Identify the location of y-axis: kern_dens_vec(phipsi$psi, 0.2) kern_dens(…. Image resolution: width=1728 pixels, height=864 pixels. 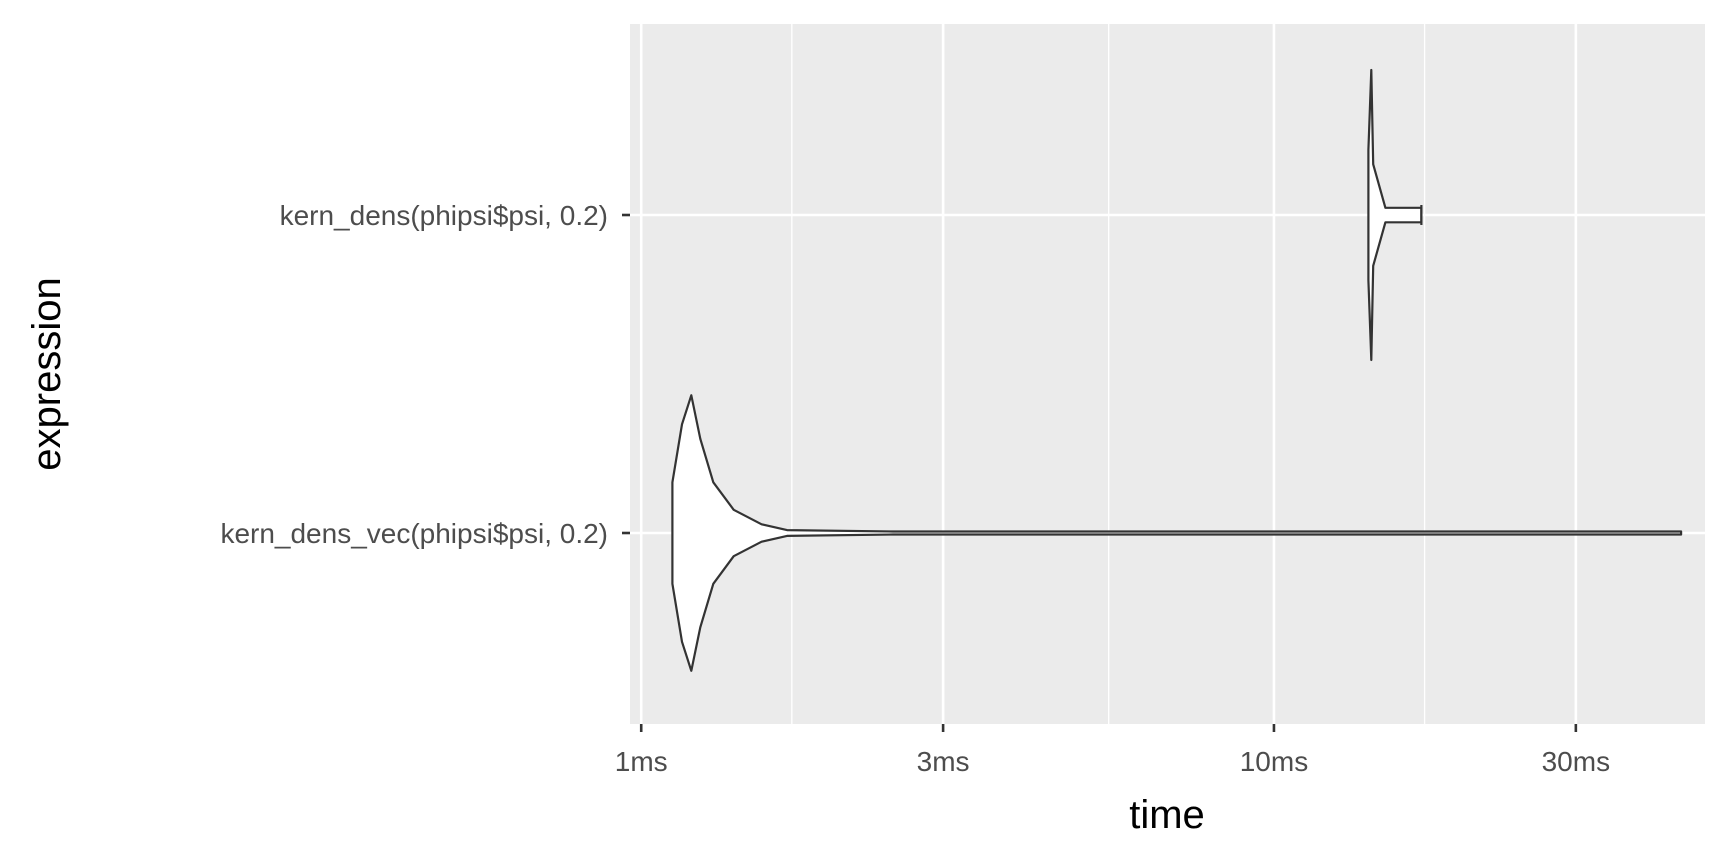
(425, 374).